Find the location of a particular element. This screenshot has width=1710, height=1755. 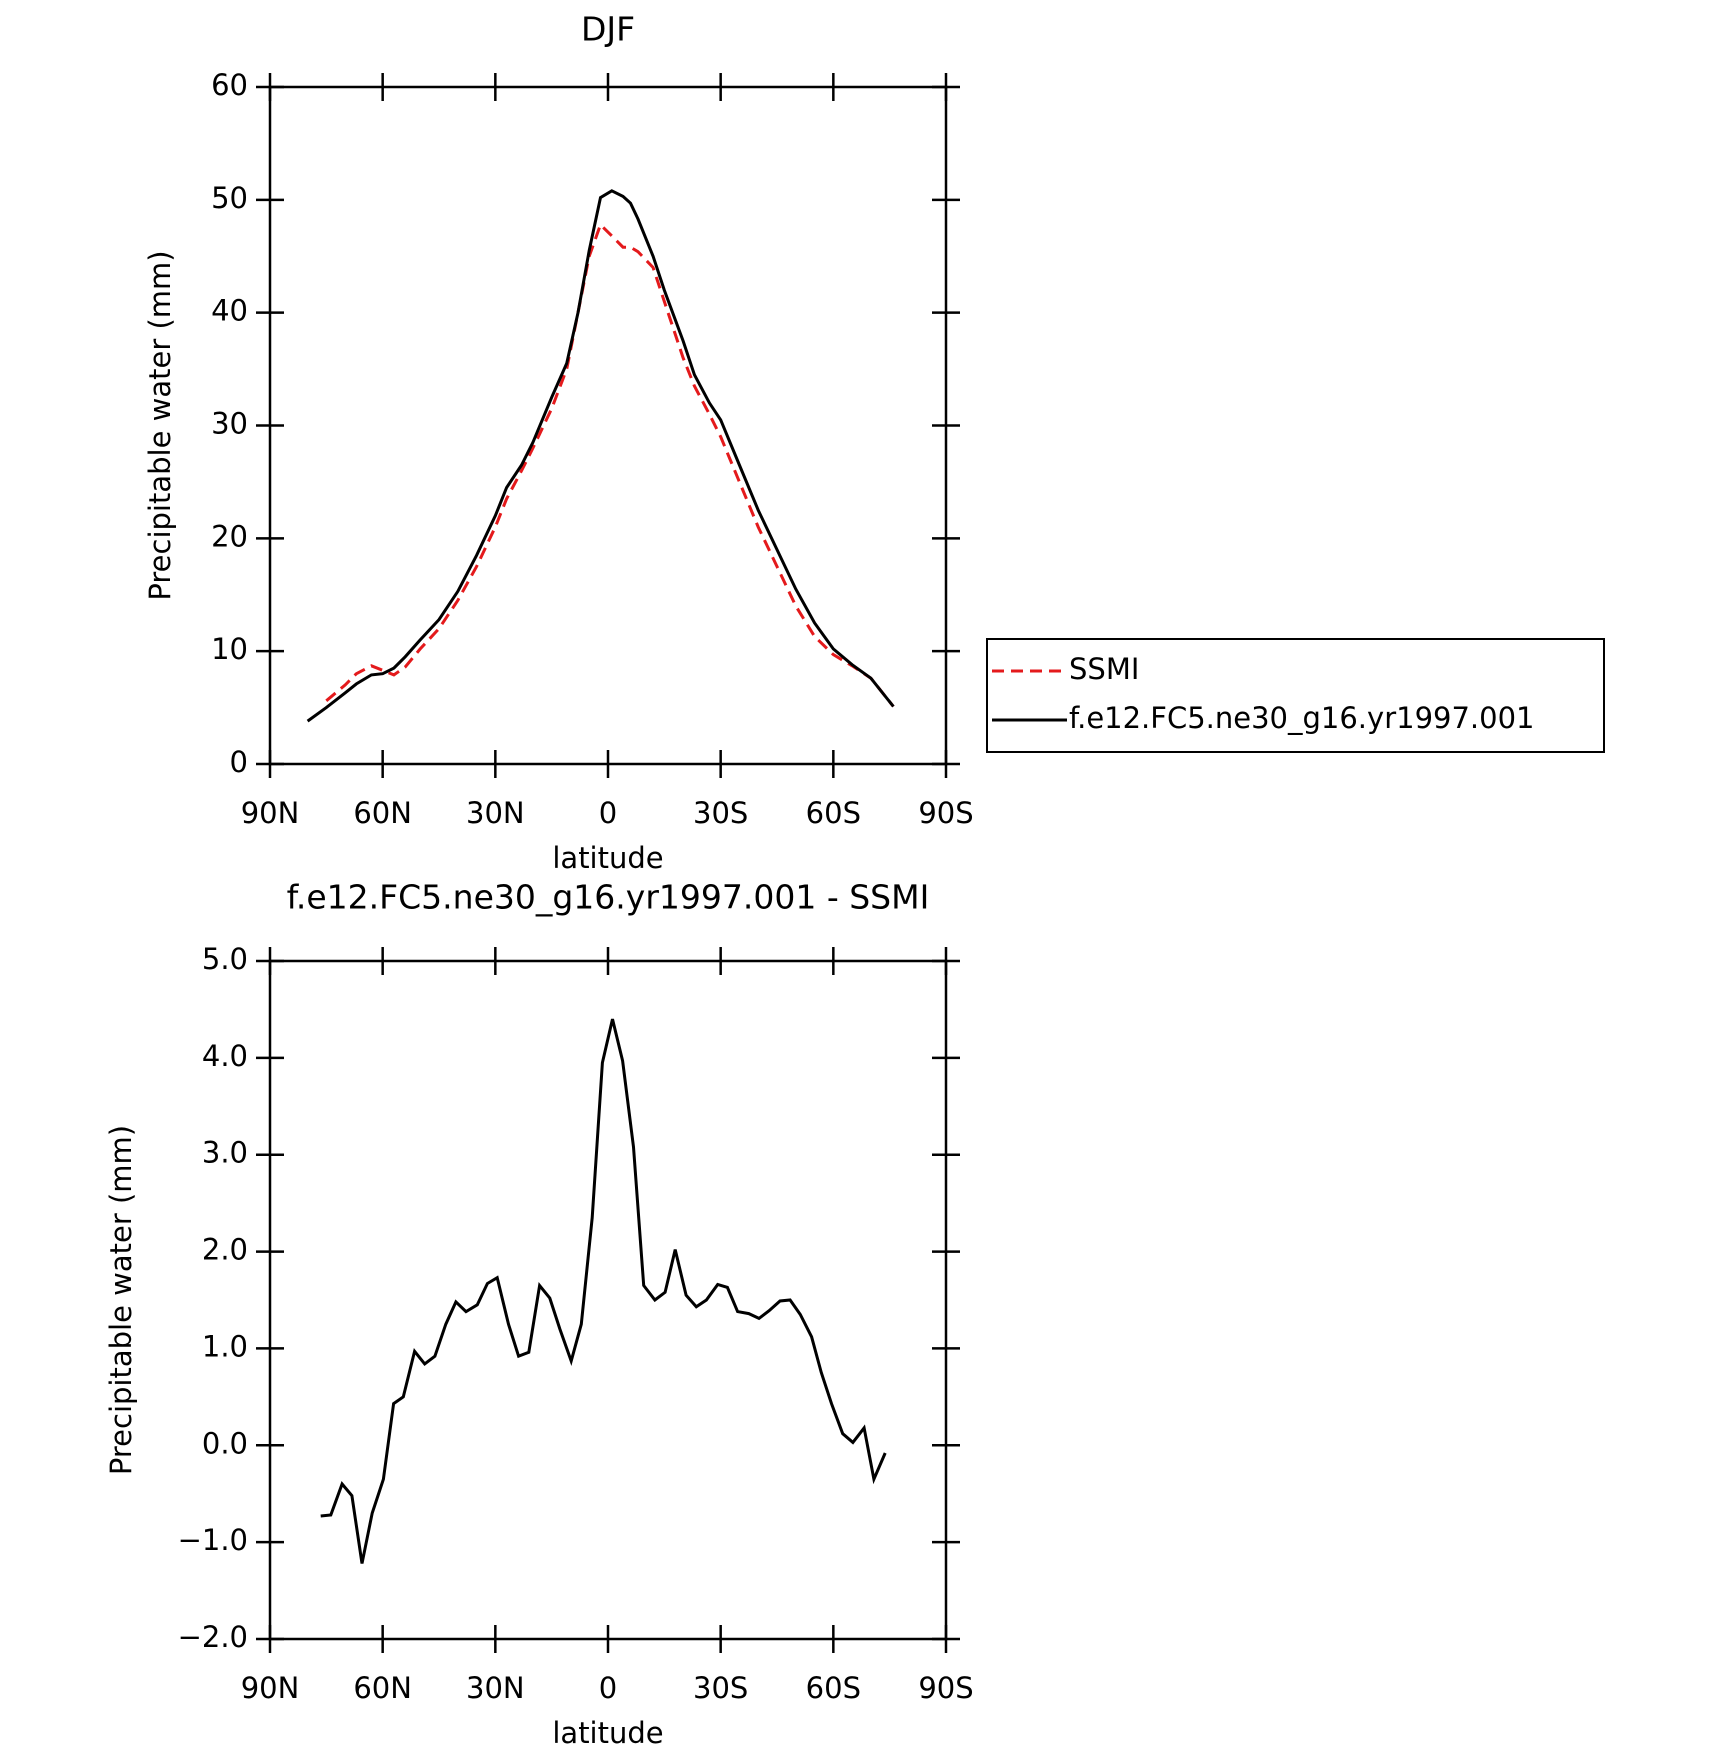

y-tick-label: 60 is located at coordinates (229, 85).